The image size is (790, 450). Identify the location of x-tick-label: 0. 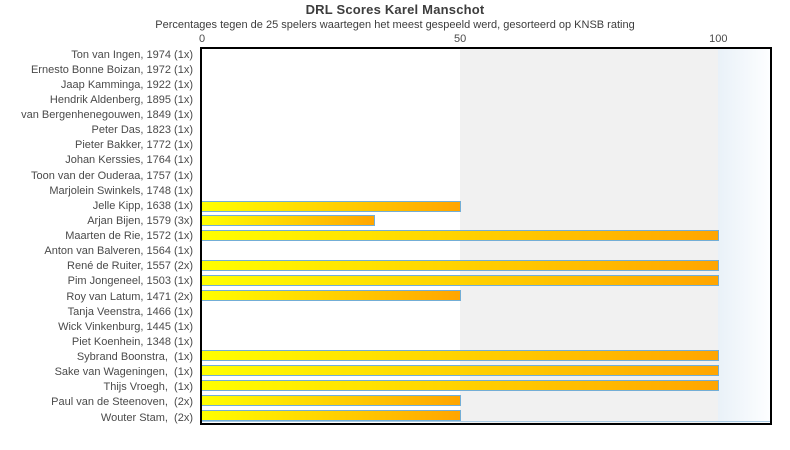
(202, 39).